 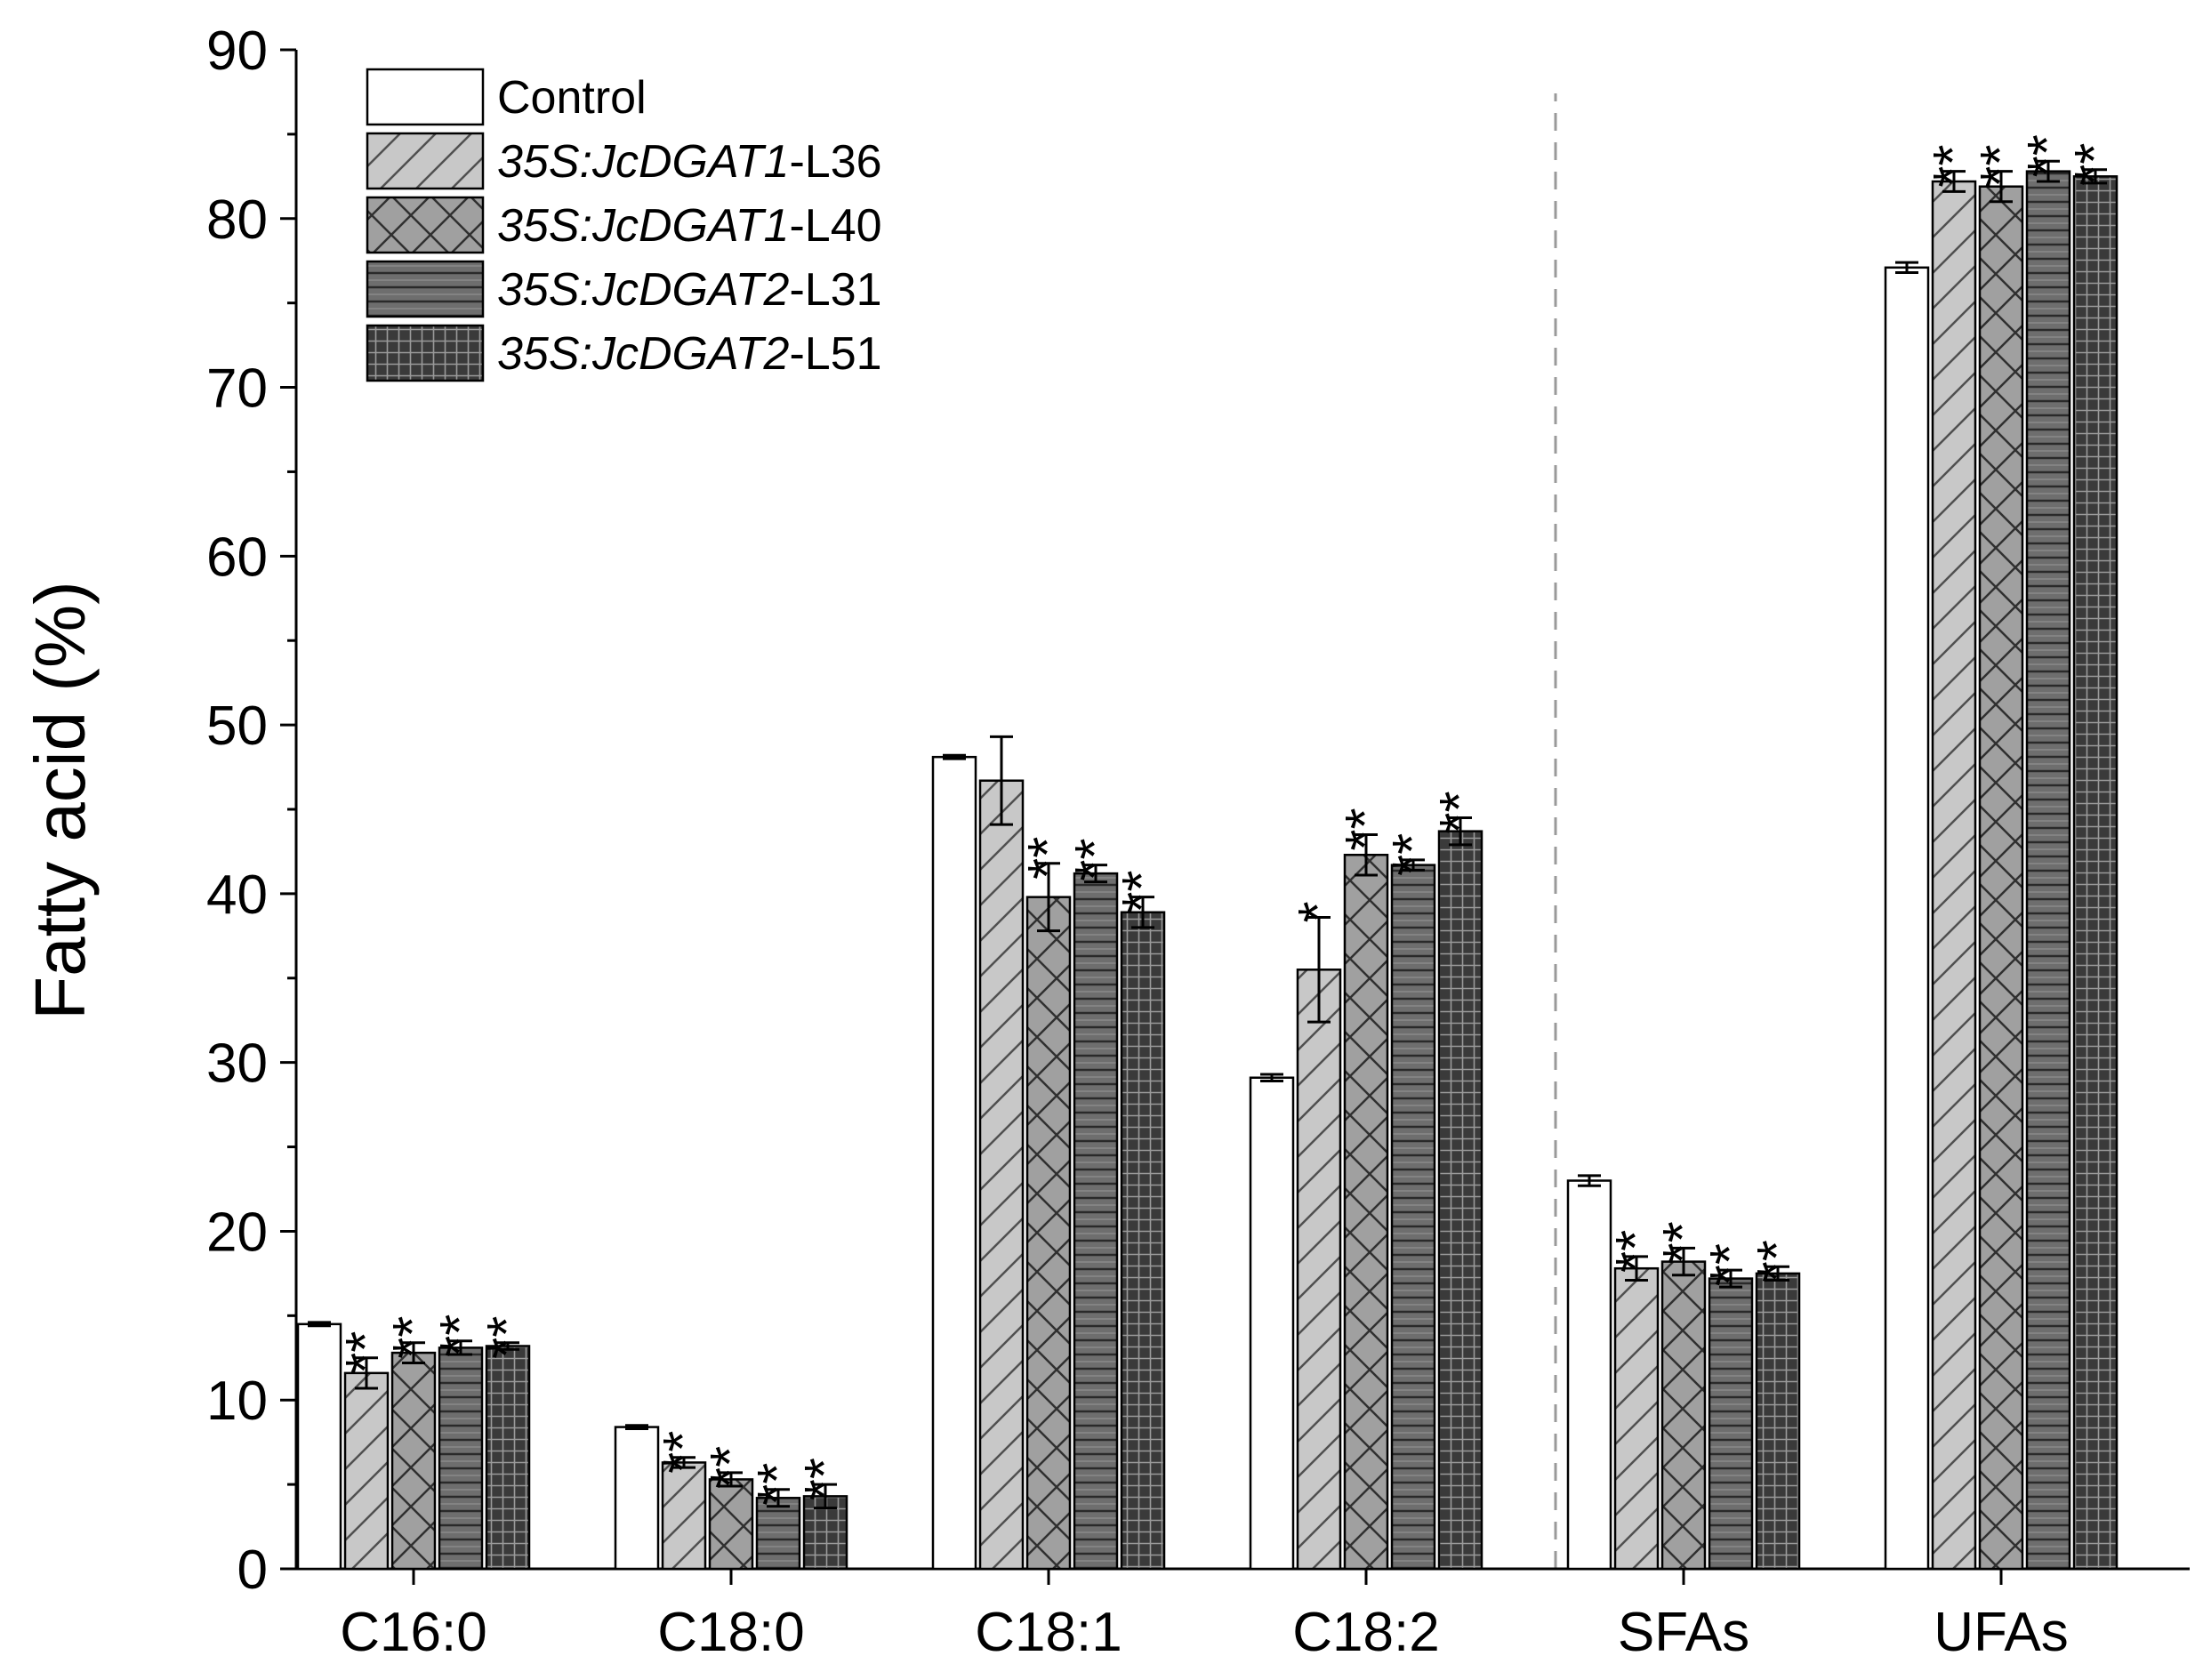 What do you see at coordinates (1413, 1217) in the screenshot?
I see `bar-C18:2-35S:JcDGAT2-L31` at bounding box center [1413, 1217].